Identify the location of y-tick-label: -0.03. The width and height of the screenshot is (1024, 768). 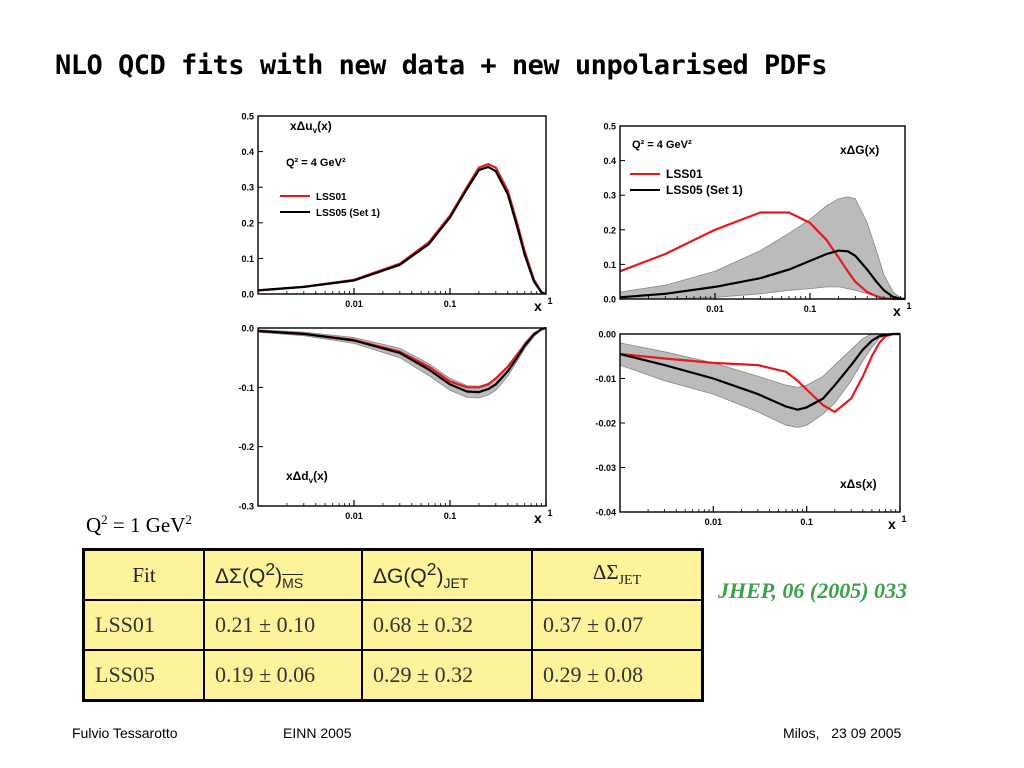
(605, 468).